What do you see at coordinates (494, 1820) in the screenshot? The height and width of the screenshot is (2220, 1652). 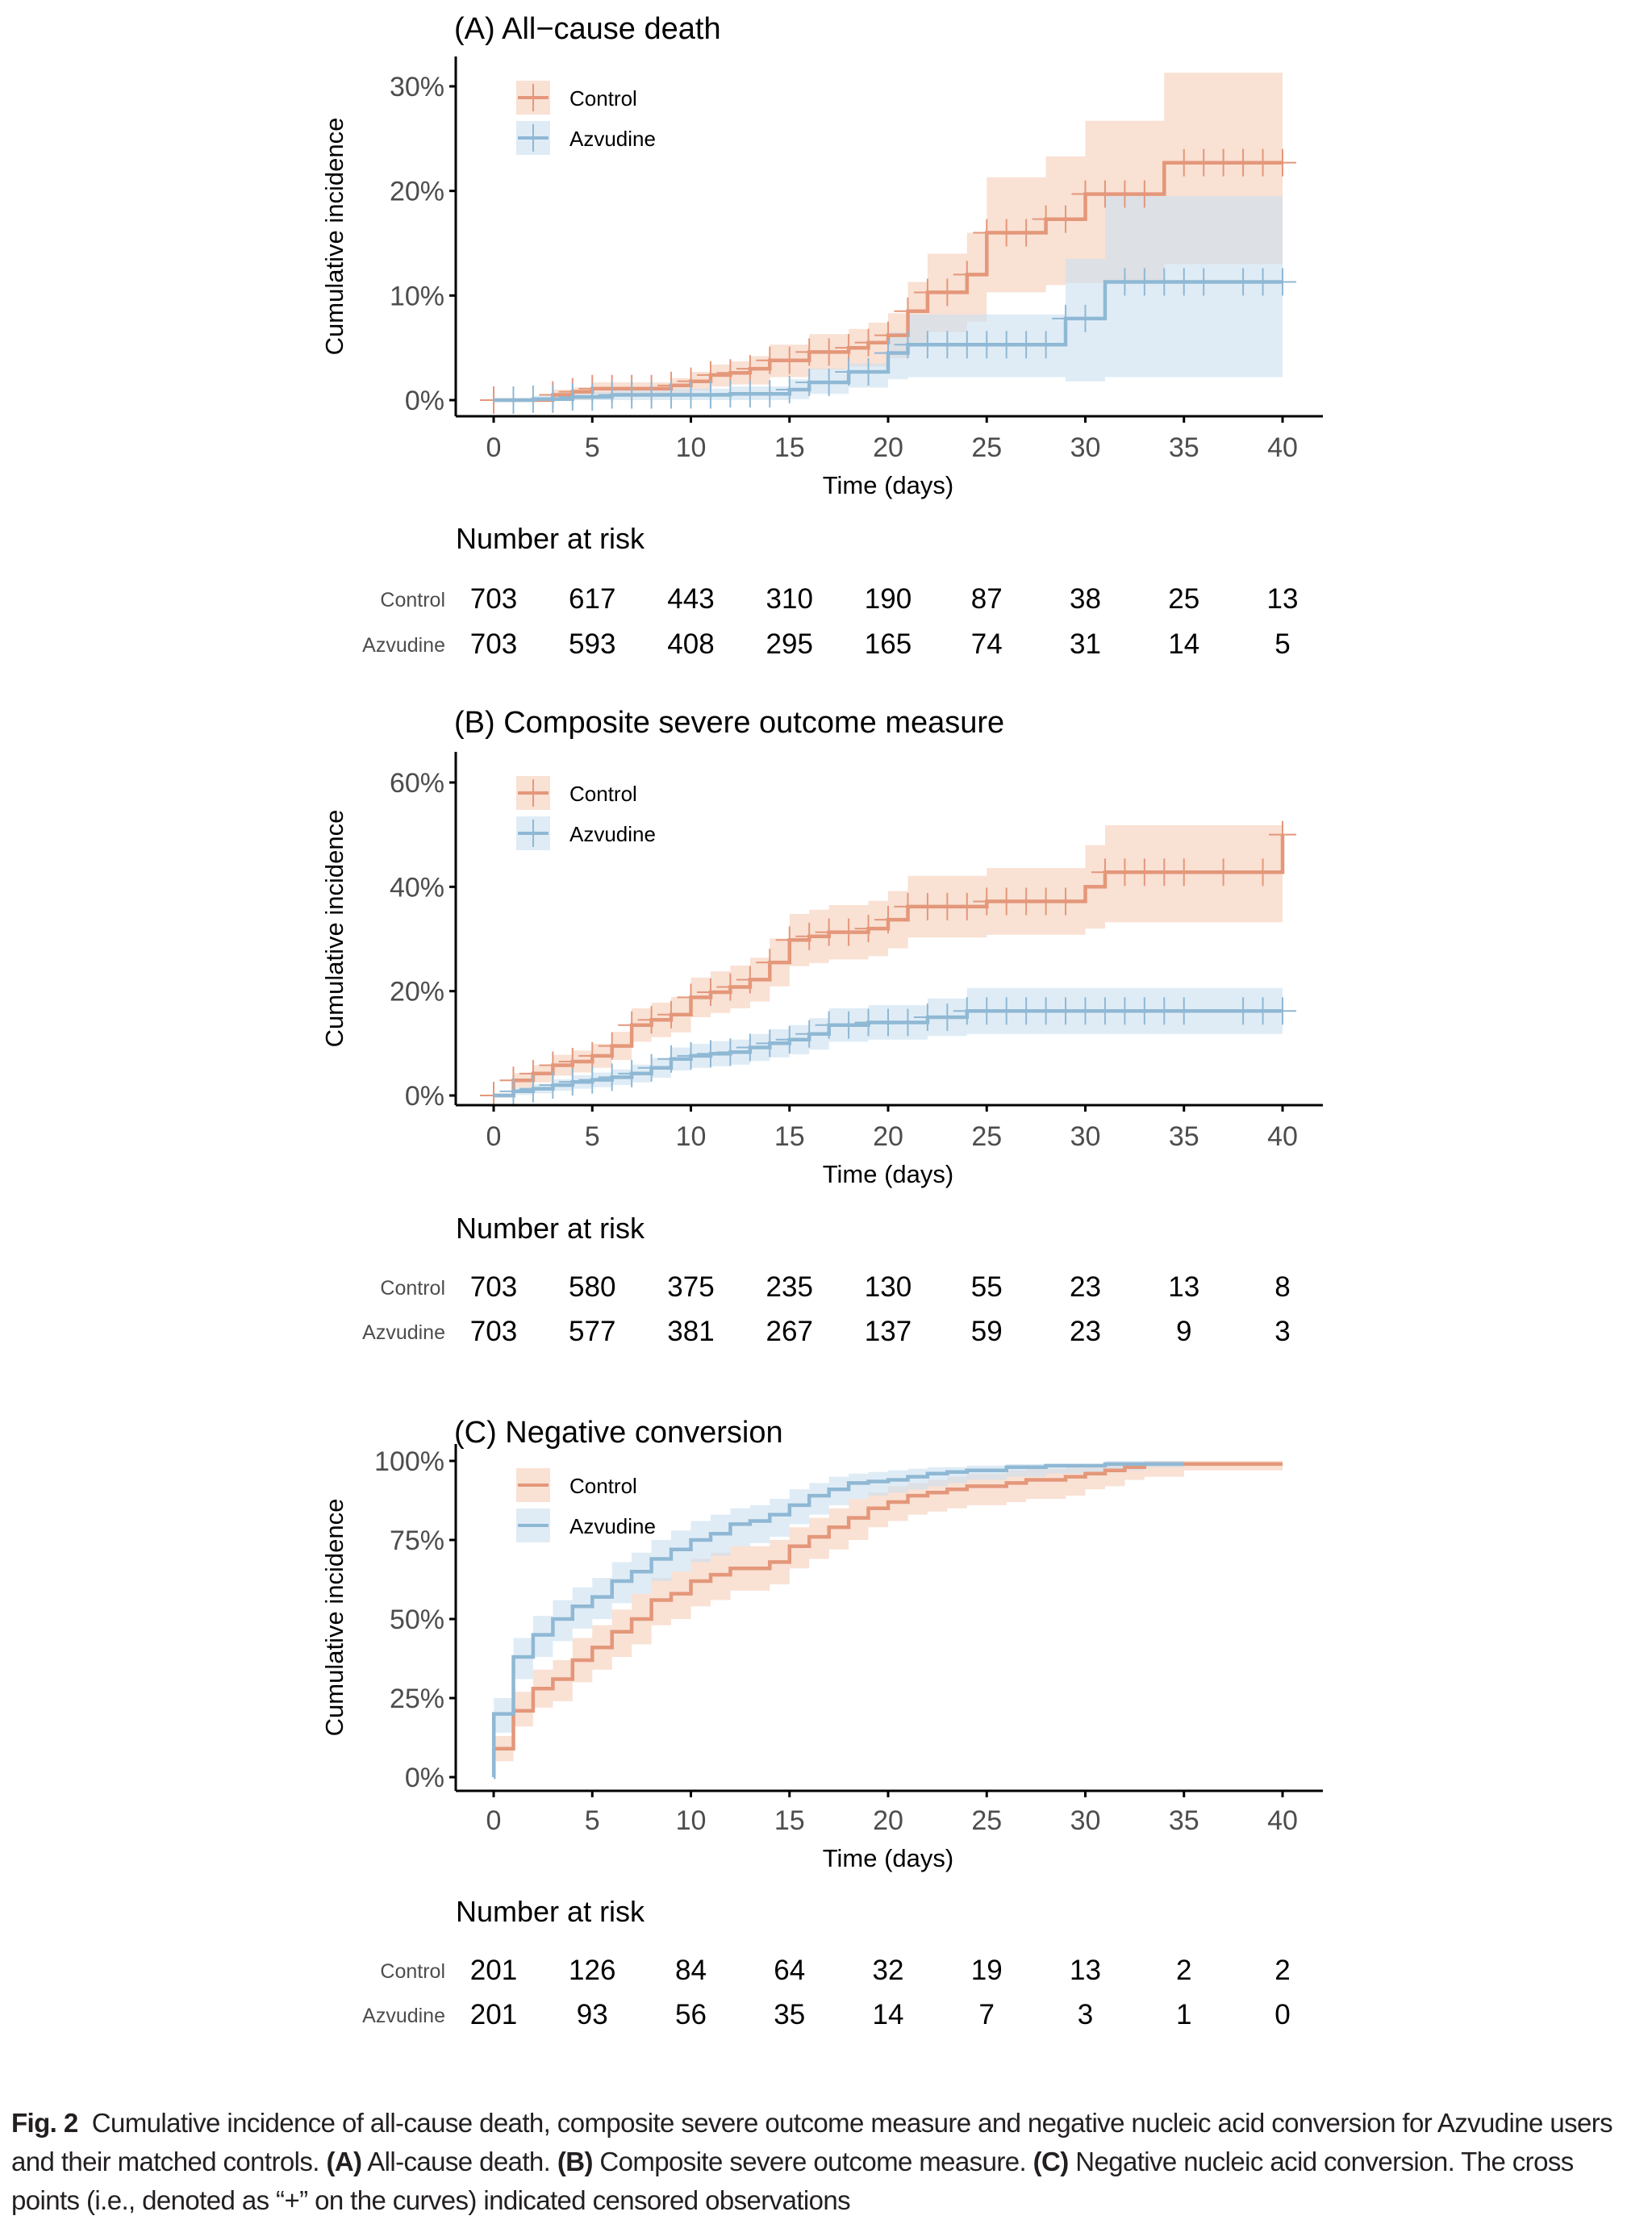 I see `x-tick-label: 0` at bounding box center [494, 1820].